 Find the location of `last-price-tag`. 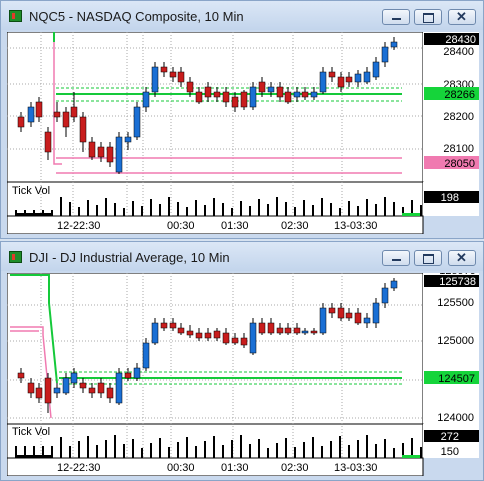

last-price-tag is located at coordinates (451, 281).